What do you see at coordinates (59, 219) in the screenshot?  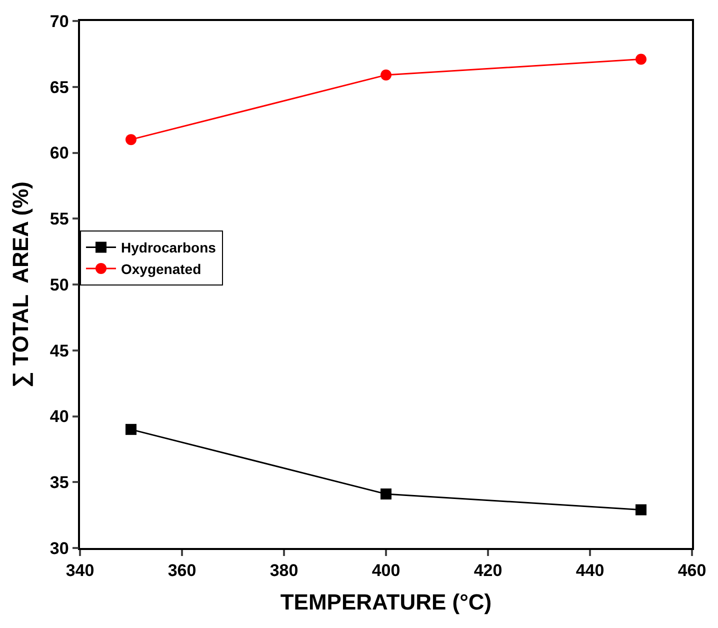 I see `y-tick-label: 55` at bounding box center [59, 219].